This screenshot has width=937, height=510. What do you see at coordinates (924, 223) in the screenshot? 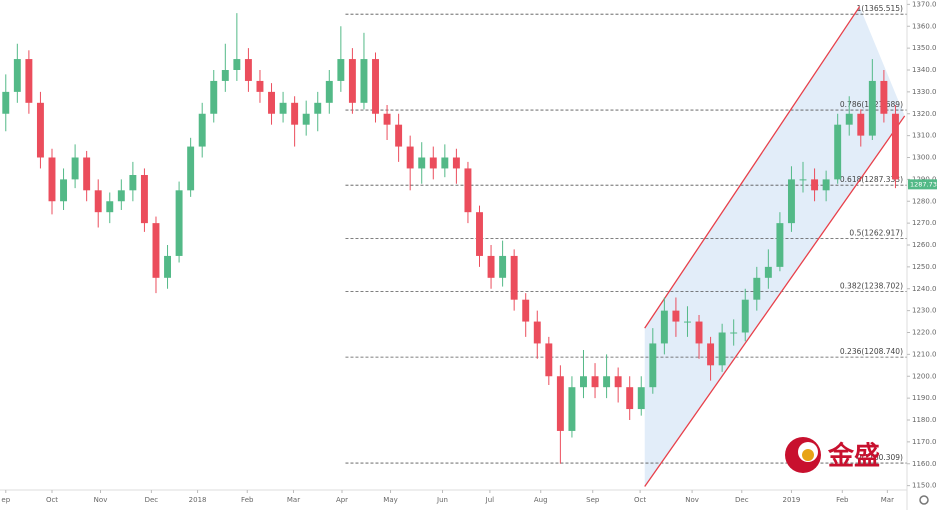
I see `y-tick-label: 1270.000` at bounding box center [924, 223].